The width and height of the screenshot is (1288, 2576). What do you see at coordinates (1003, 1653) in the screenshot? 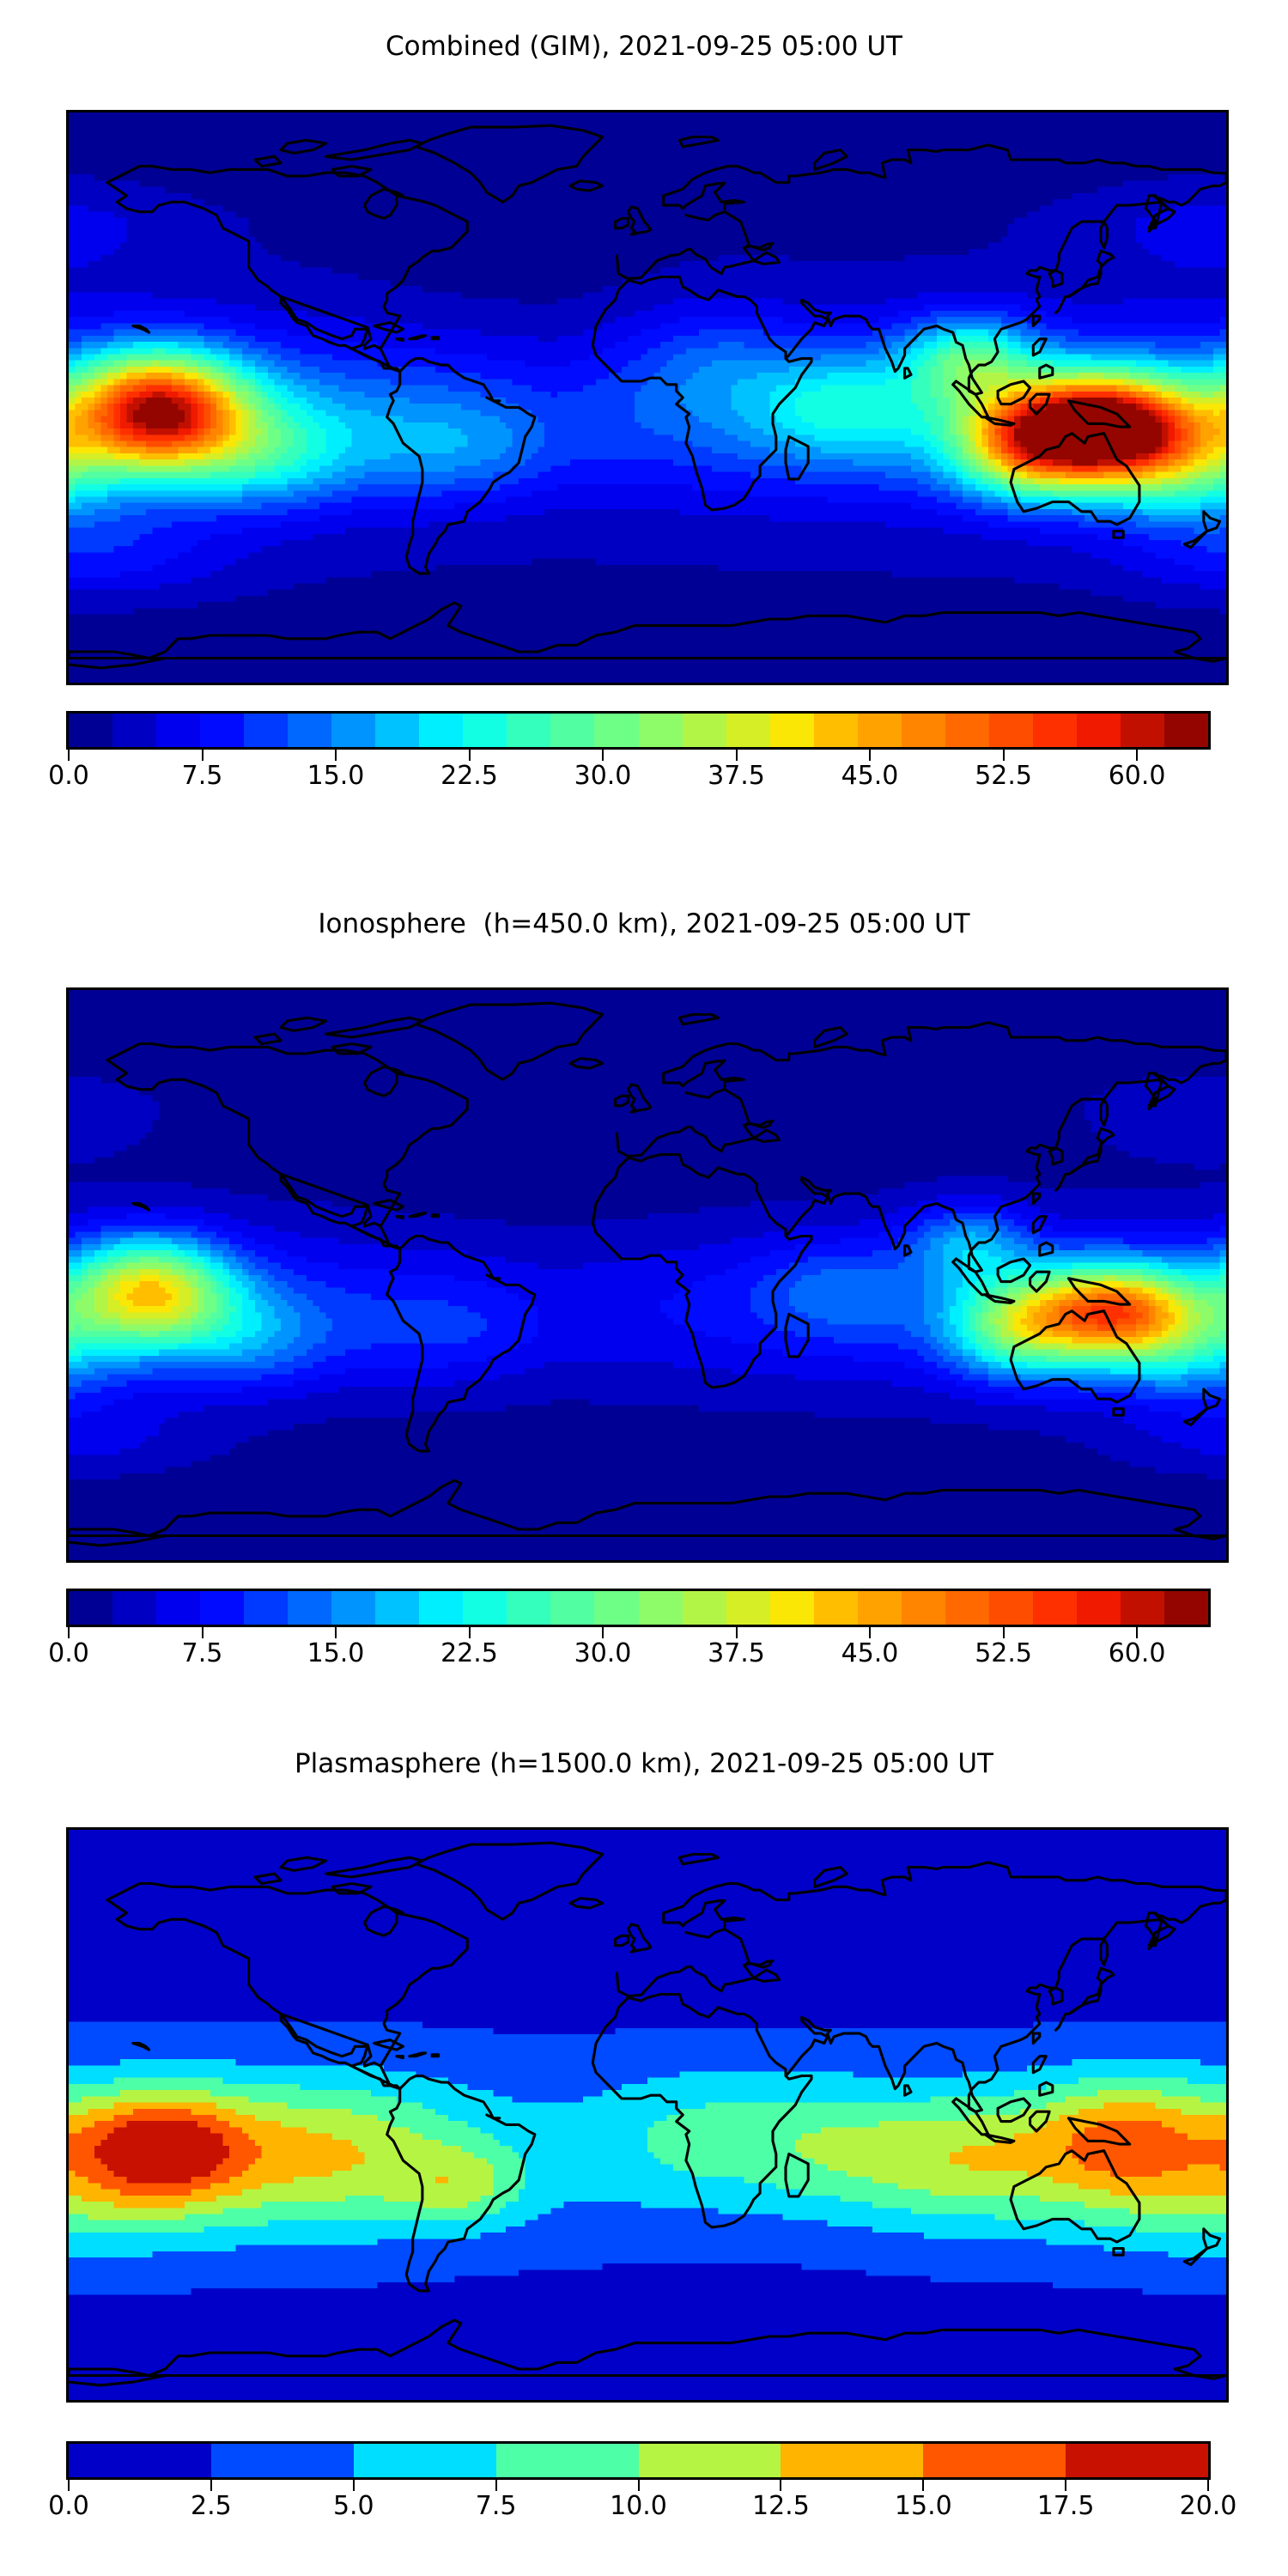
I see `colorbar-tick-label: 52.5` at bounding box center [1003, 1653].